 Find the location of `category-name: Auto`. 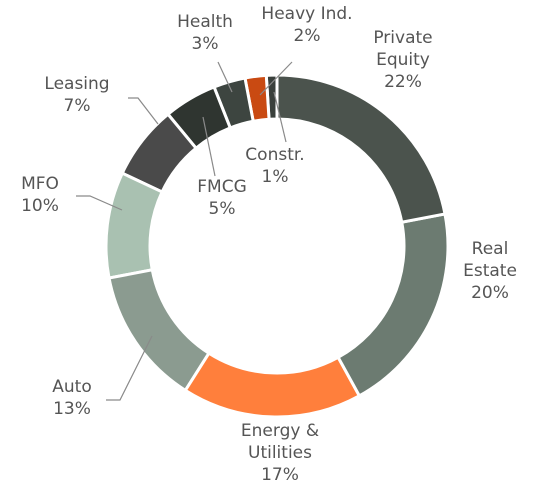

category-name: Auto is located at coordinates (72, 387).